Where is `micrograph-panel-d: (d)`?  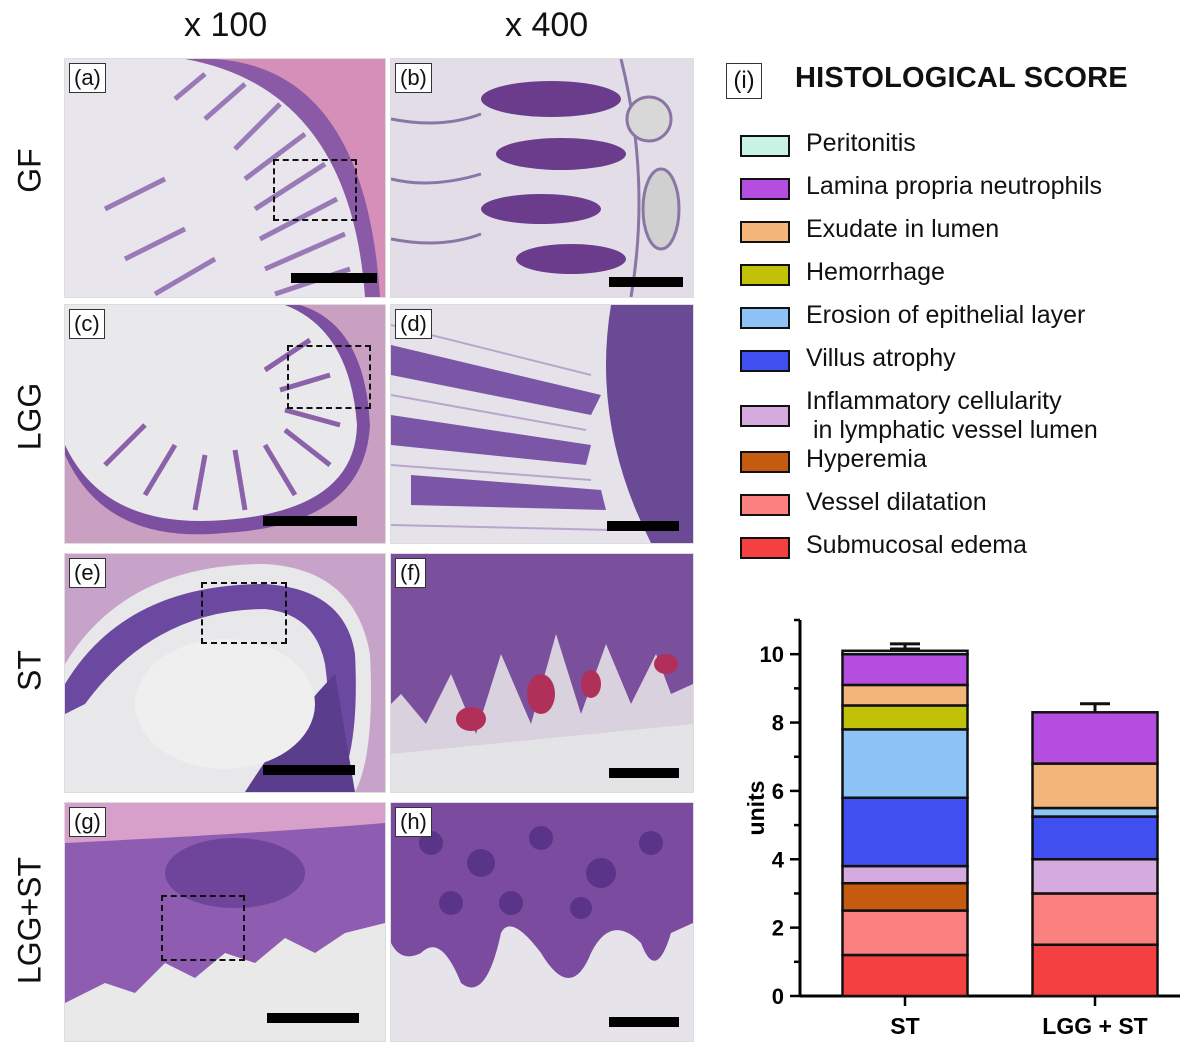 micrograph-panel-d: (d) is located at coordinates (542, 424).